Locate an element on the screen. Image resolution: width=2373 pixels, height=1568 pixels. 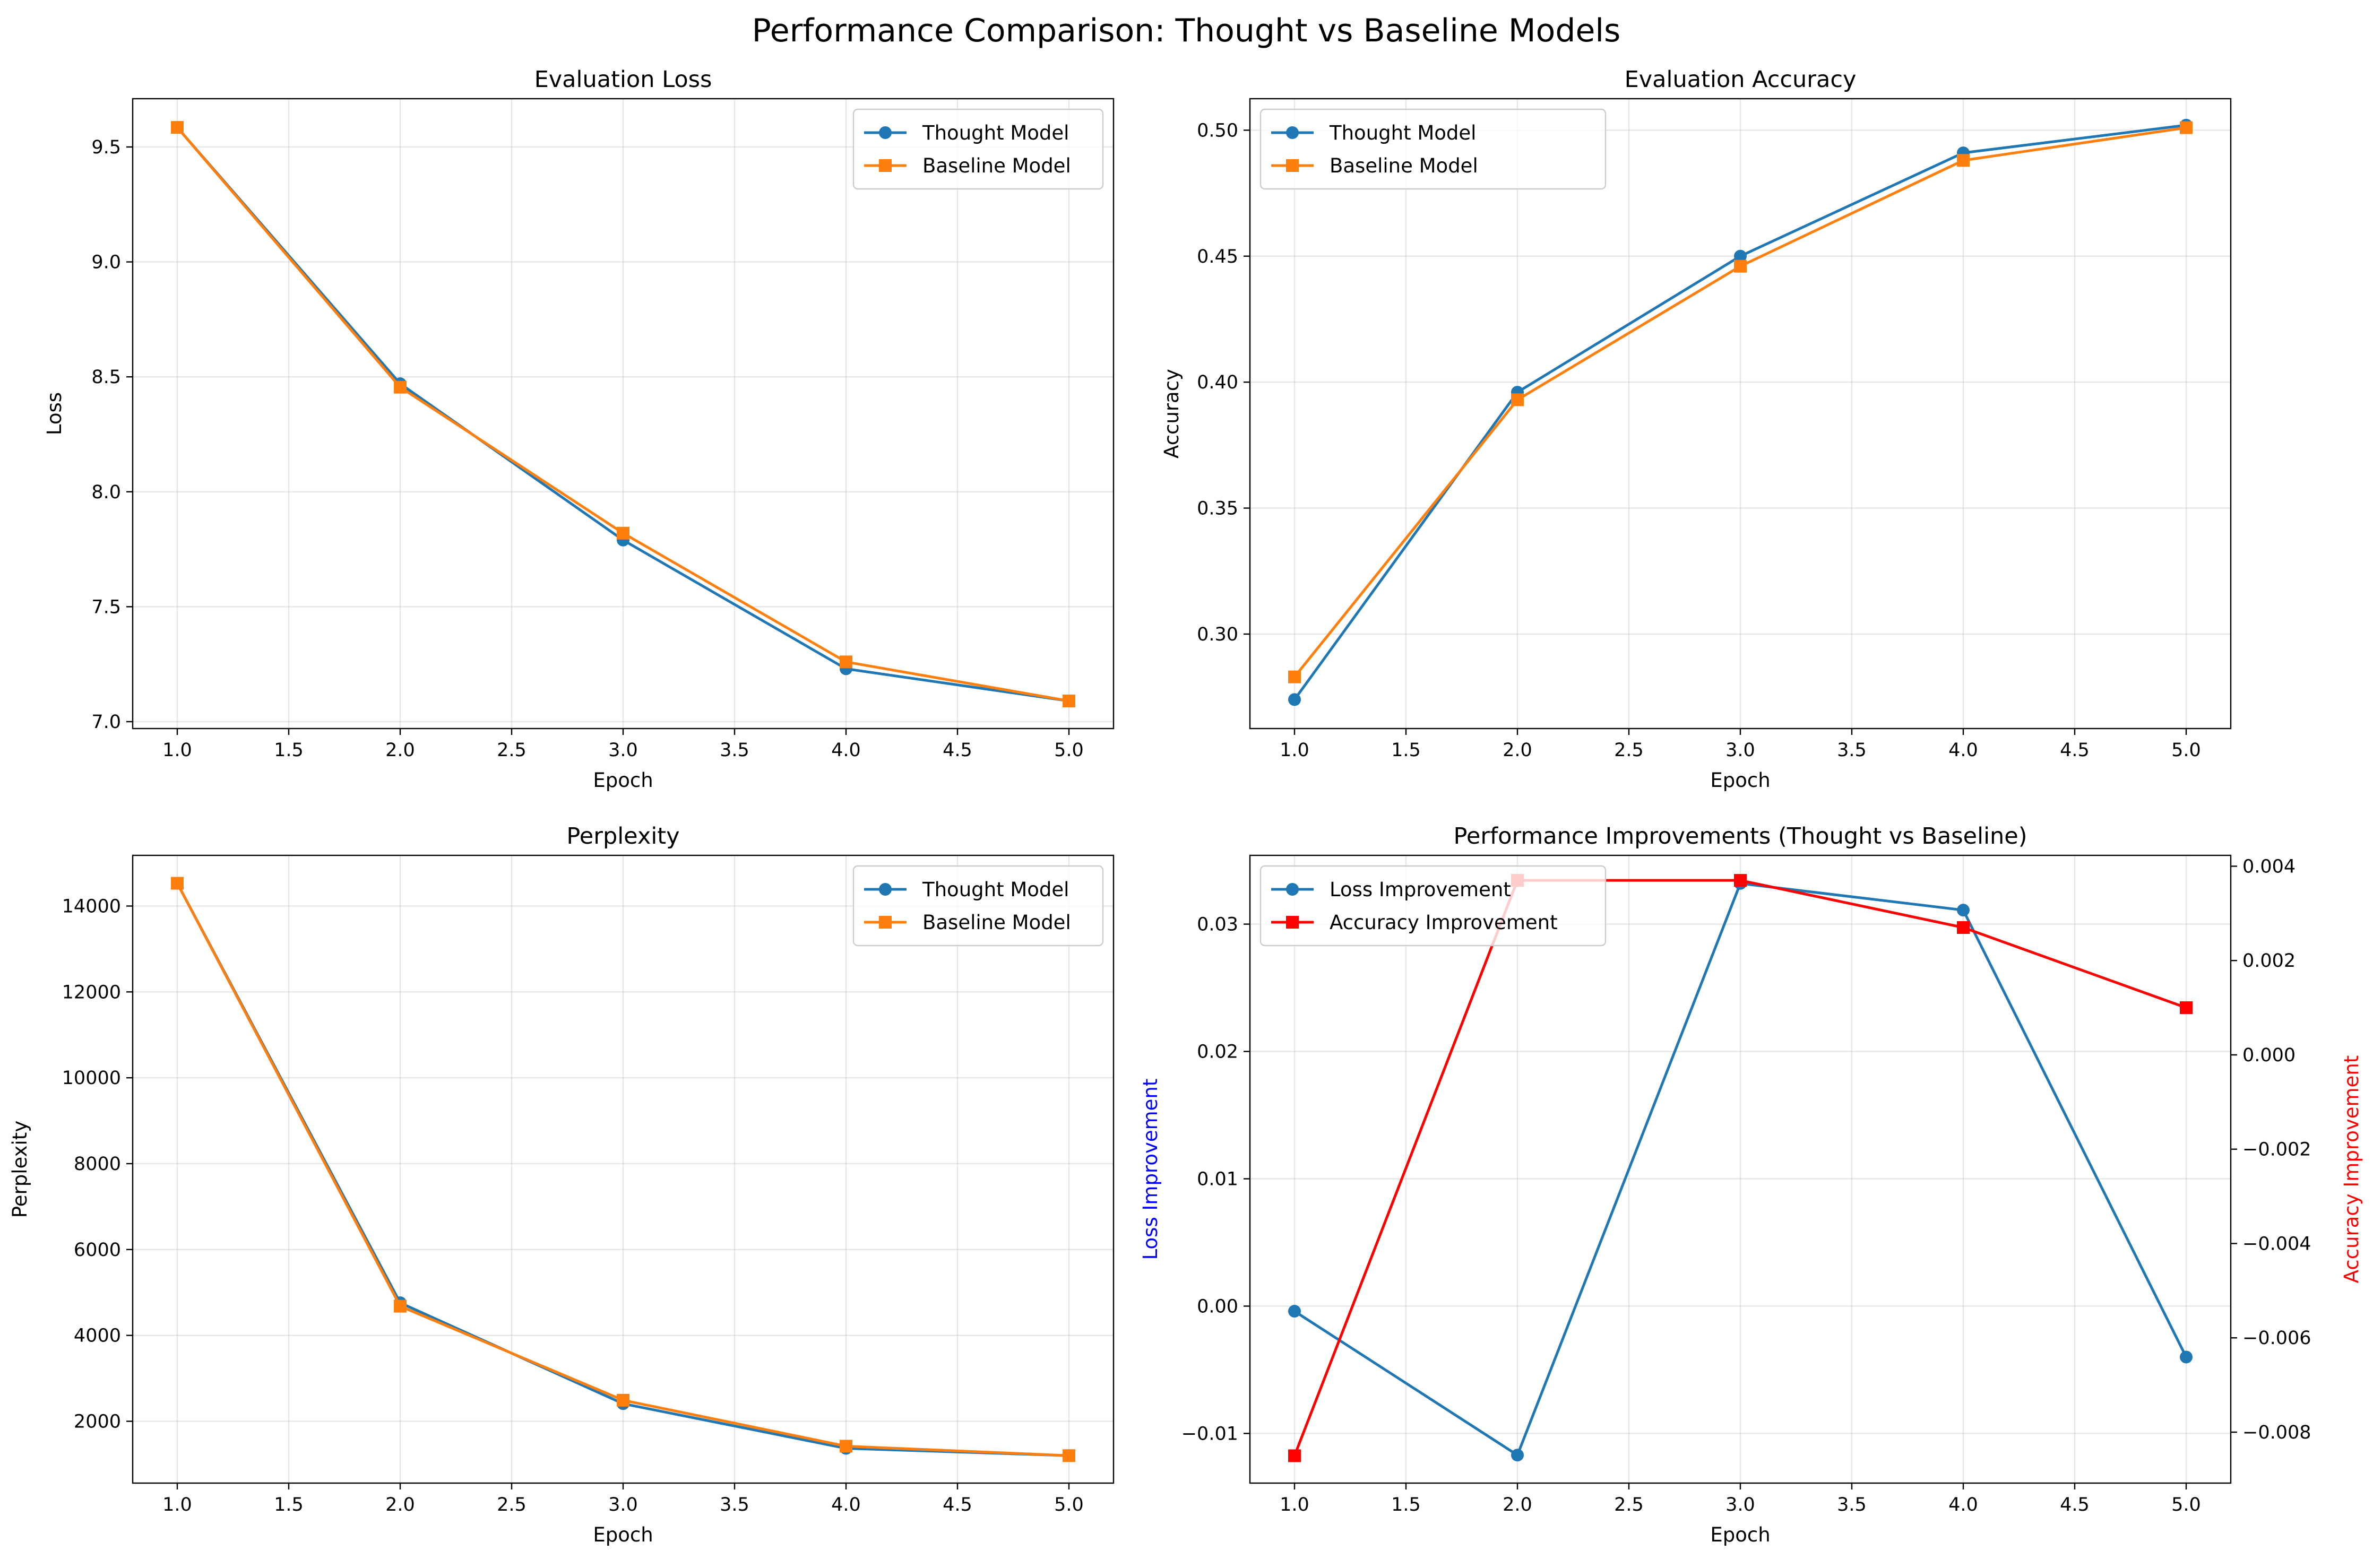
right-y-tick-label: −0.004 is located at coordinates (2276, 1243).